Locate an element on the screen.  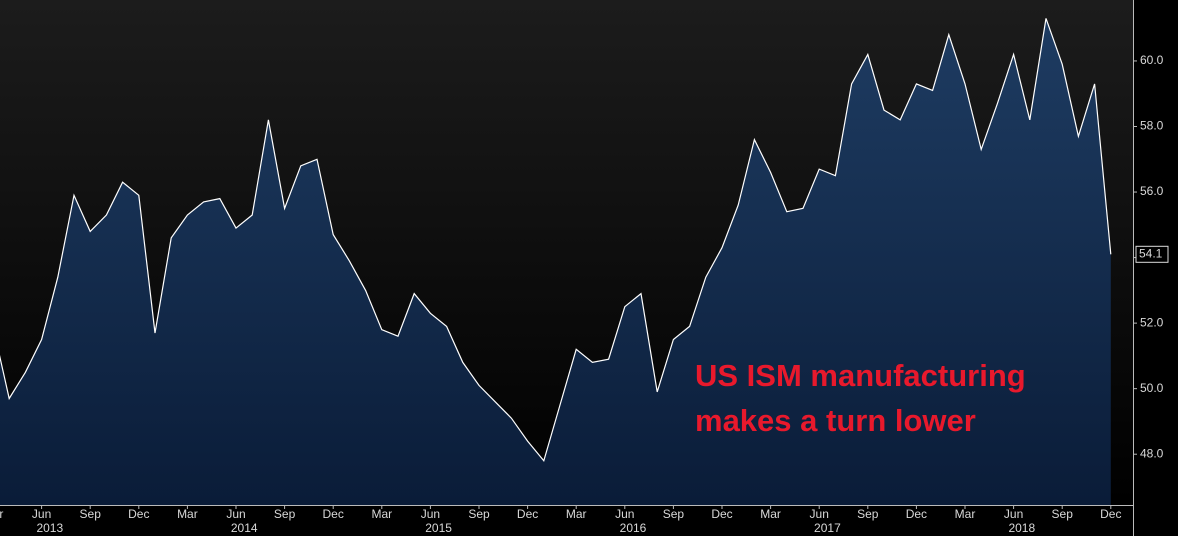
x-year-label: 2018 is located at coordinates (1021, 528).